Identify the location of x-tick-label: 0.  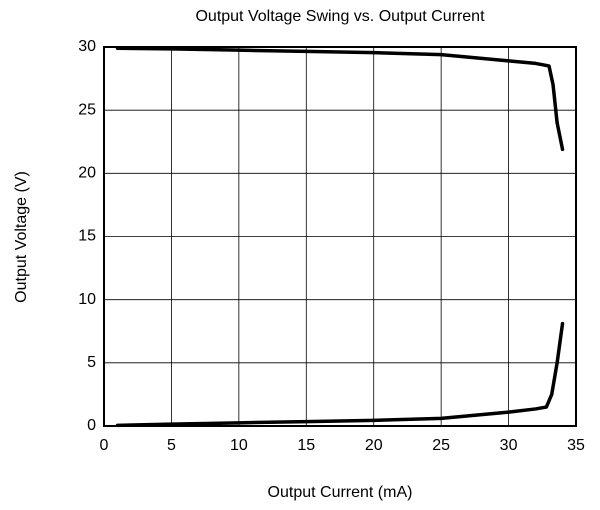
(104, 445).